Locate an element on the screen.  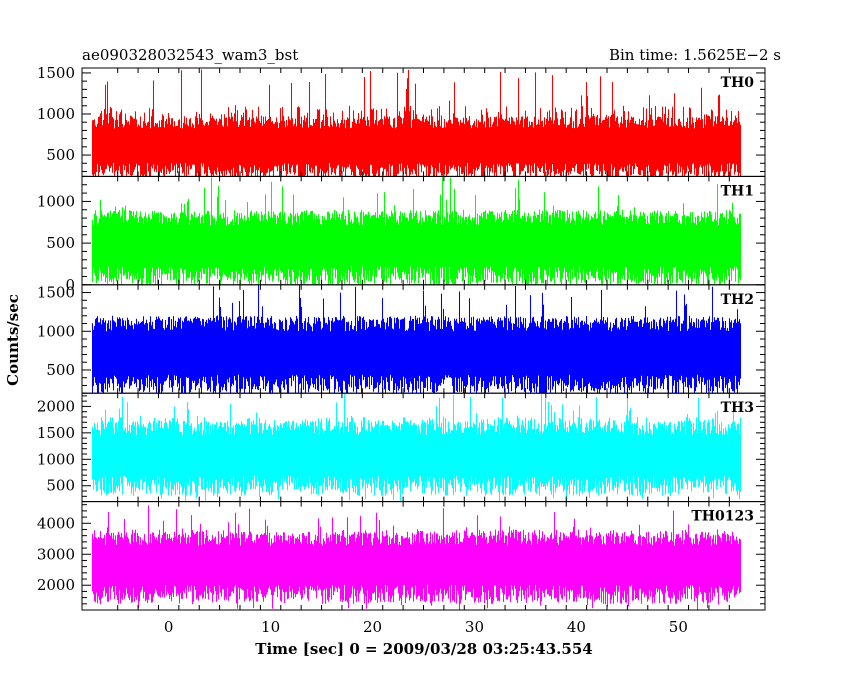
x-tick-label: 10 is located at coordinates (270, 627).